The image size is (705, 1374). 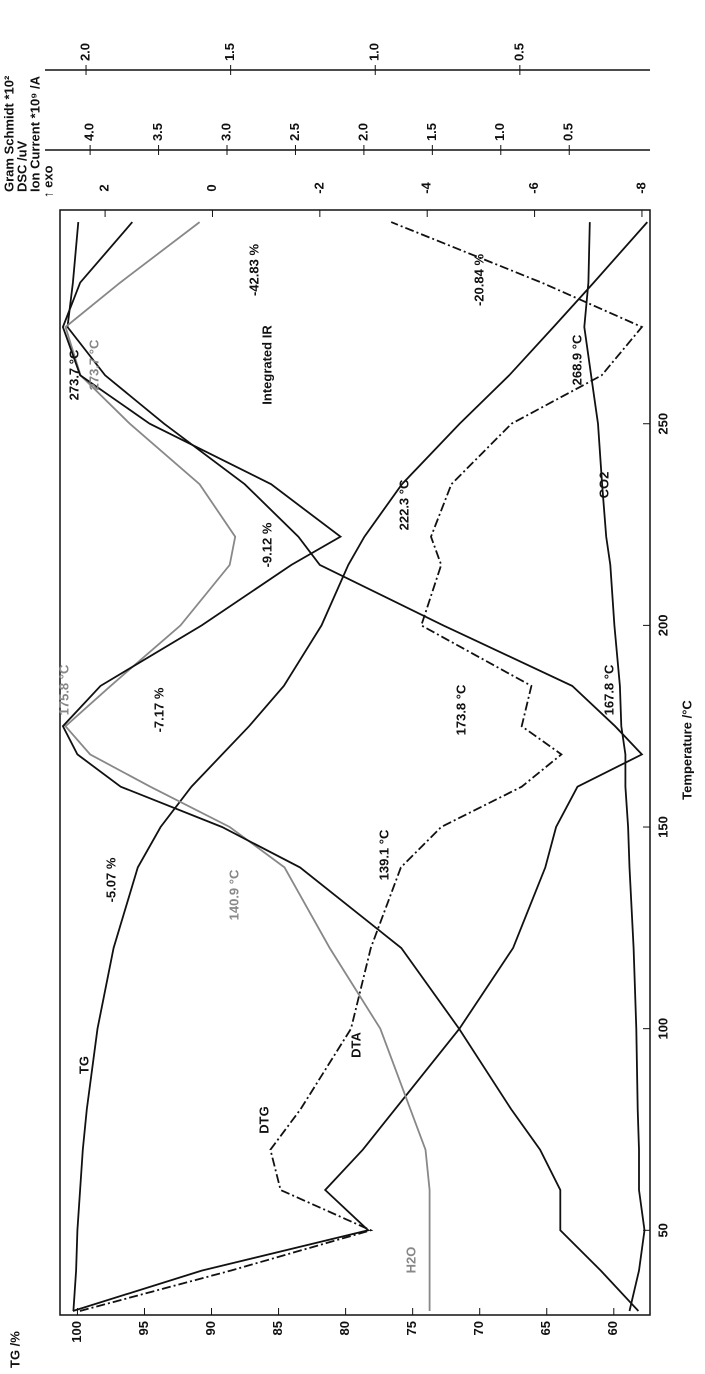 What do you see at coordinates (158, 709) in the screenshot?
I see `annotation: -7.17 %` at bounding box center [158, 709].